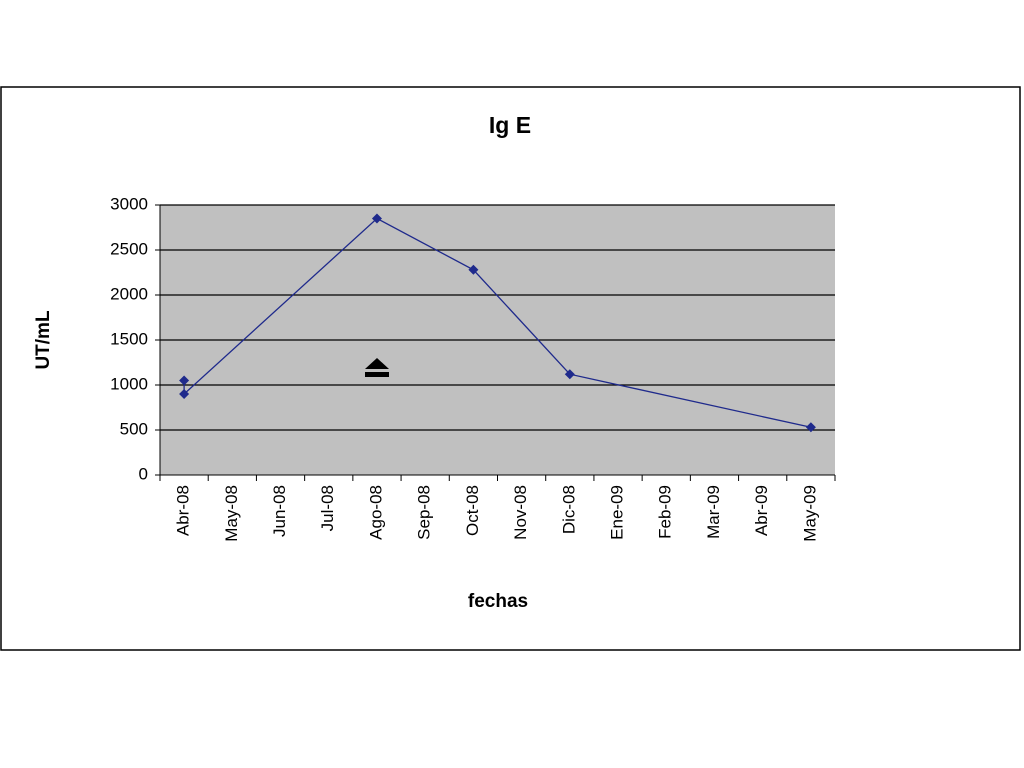 The width and height of the screenshot is (1024, 768). What do you see at coordinates (665, 512) in the screenshot?
I see `x-tick-label: Feb-09` at bounding box center [665, 512].